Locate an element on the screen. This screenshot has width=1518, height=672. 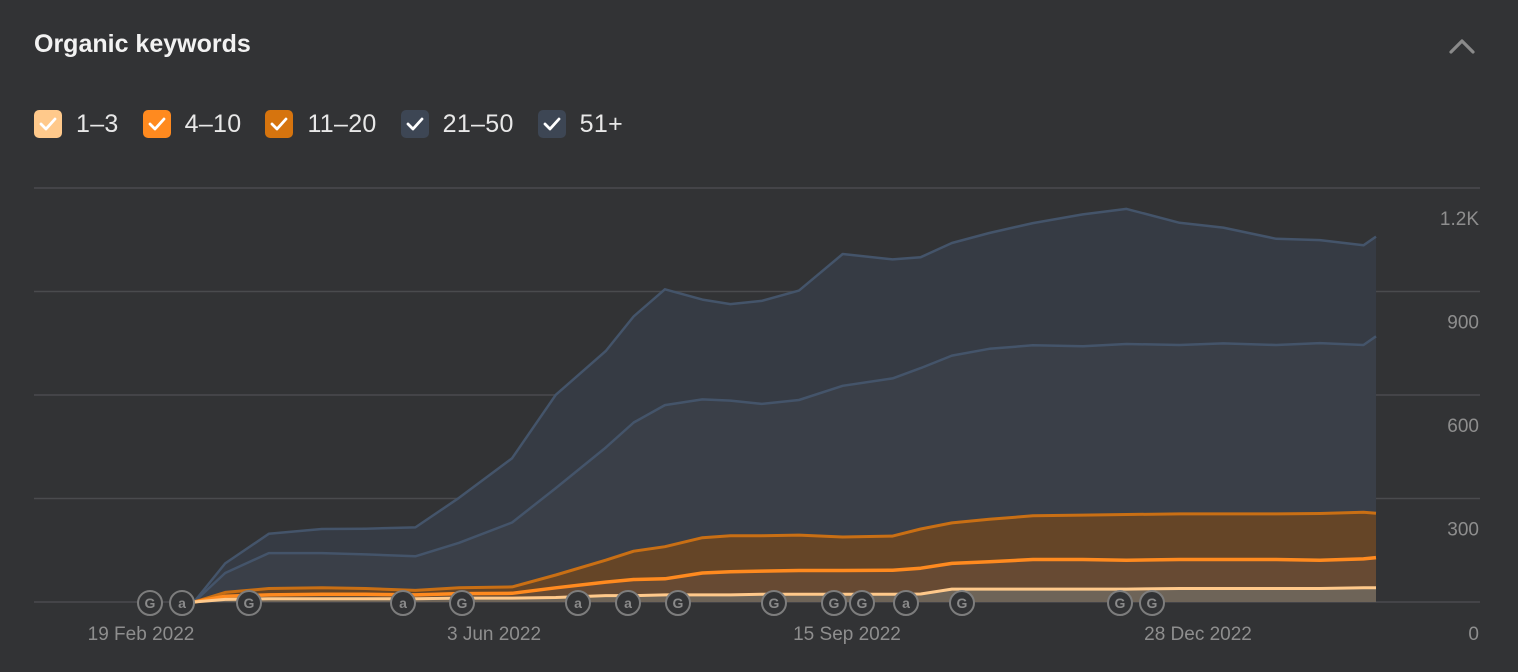
legend-label: 11–20 is located at coordinates (342, 123).